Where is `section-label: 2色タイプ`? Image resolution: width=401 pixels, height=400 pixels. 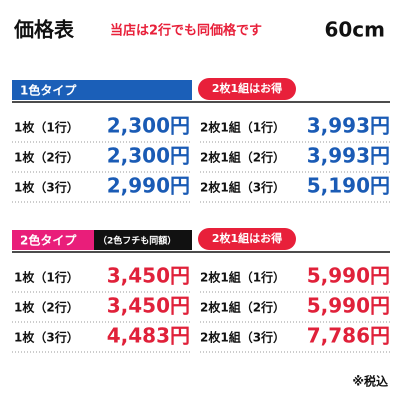 section-label: 2色タイプ is located at coordinates (48, 240).